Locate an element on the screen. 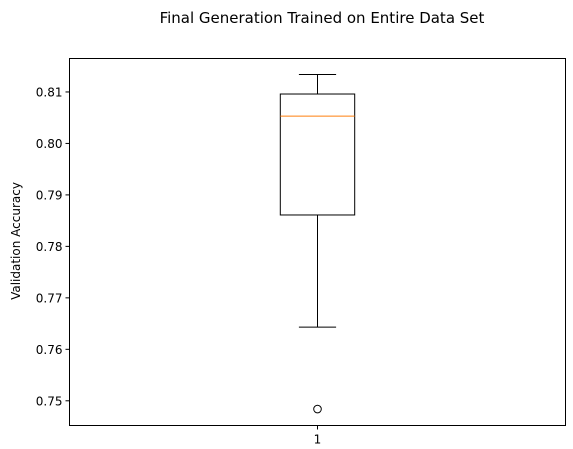 This screenshot has width=573, height=449. y-axis-ticks: 0.75 0.76 0.77 0.78 0.79 0.80 0.81 is located at coordinates (53, 246).